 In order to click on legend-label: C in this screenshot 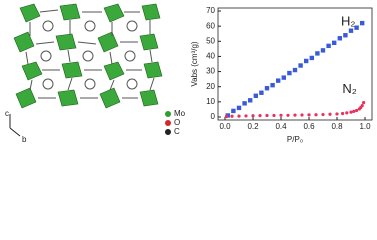, I will do `click(177, 131)`.